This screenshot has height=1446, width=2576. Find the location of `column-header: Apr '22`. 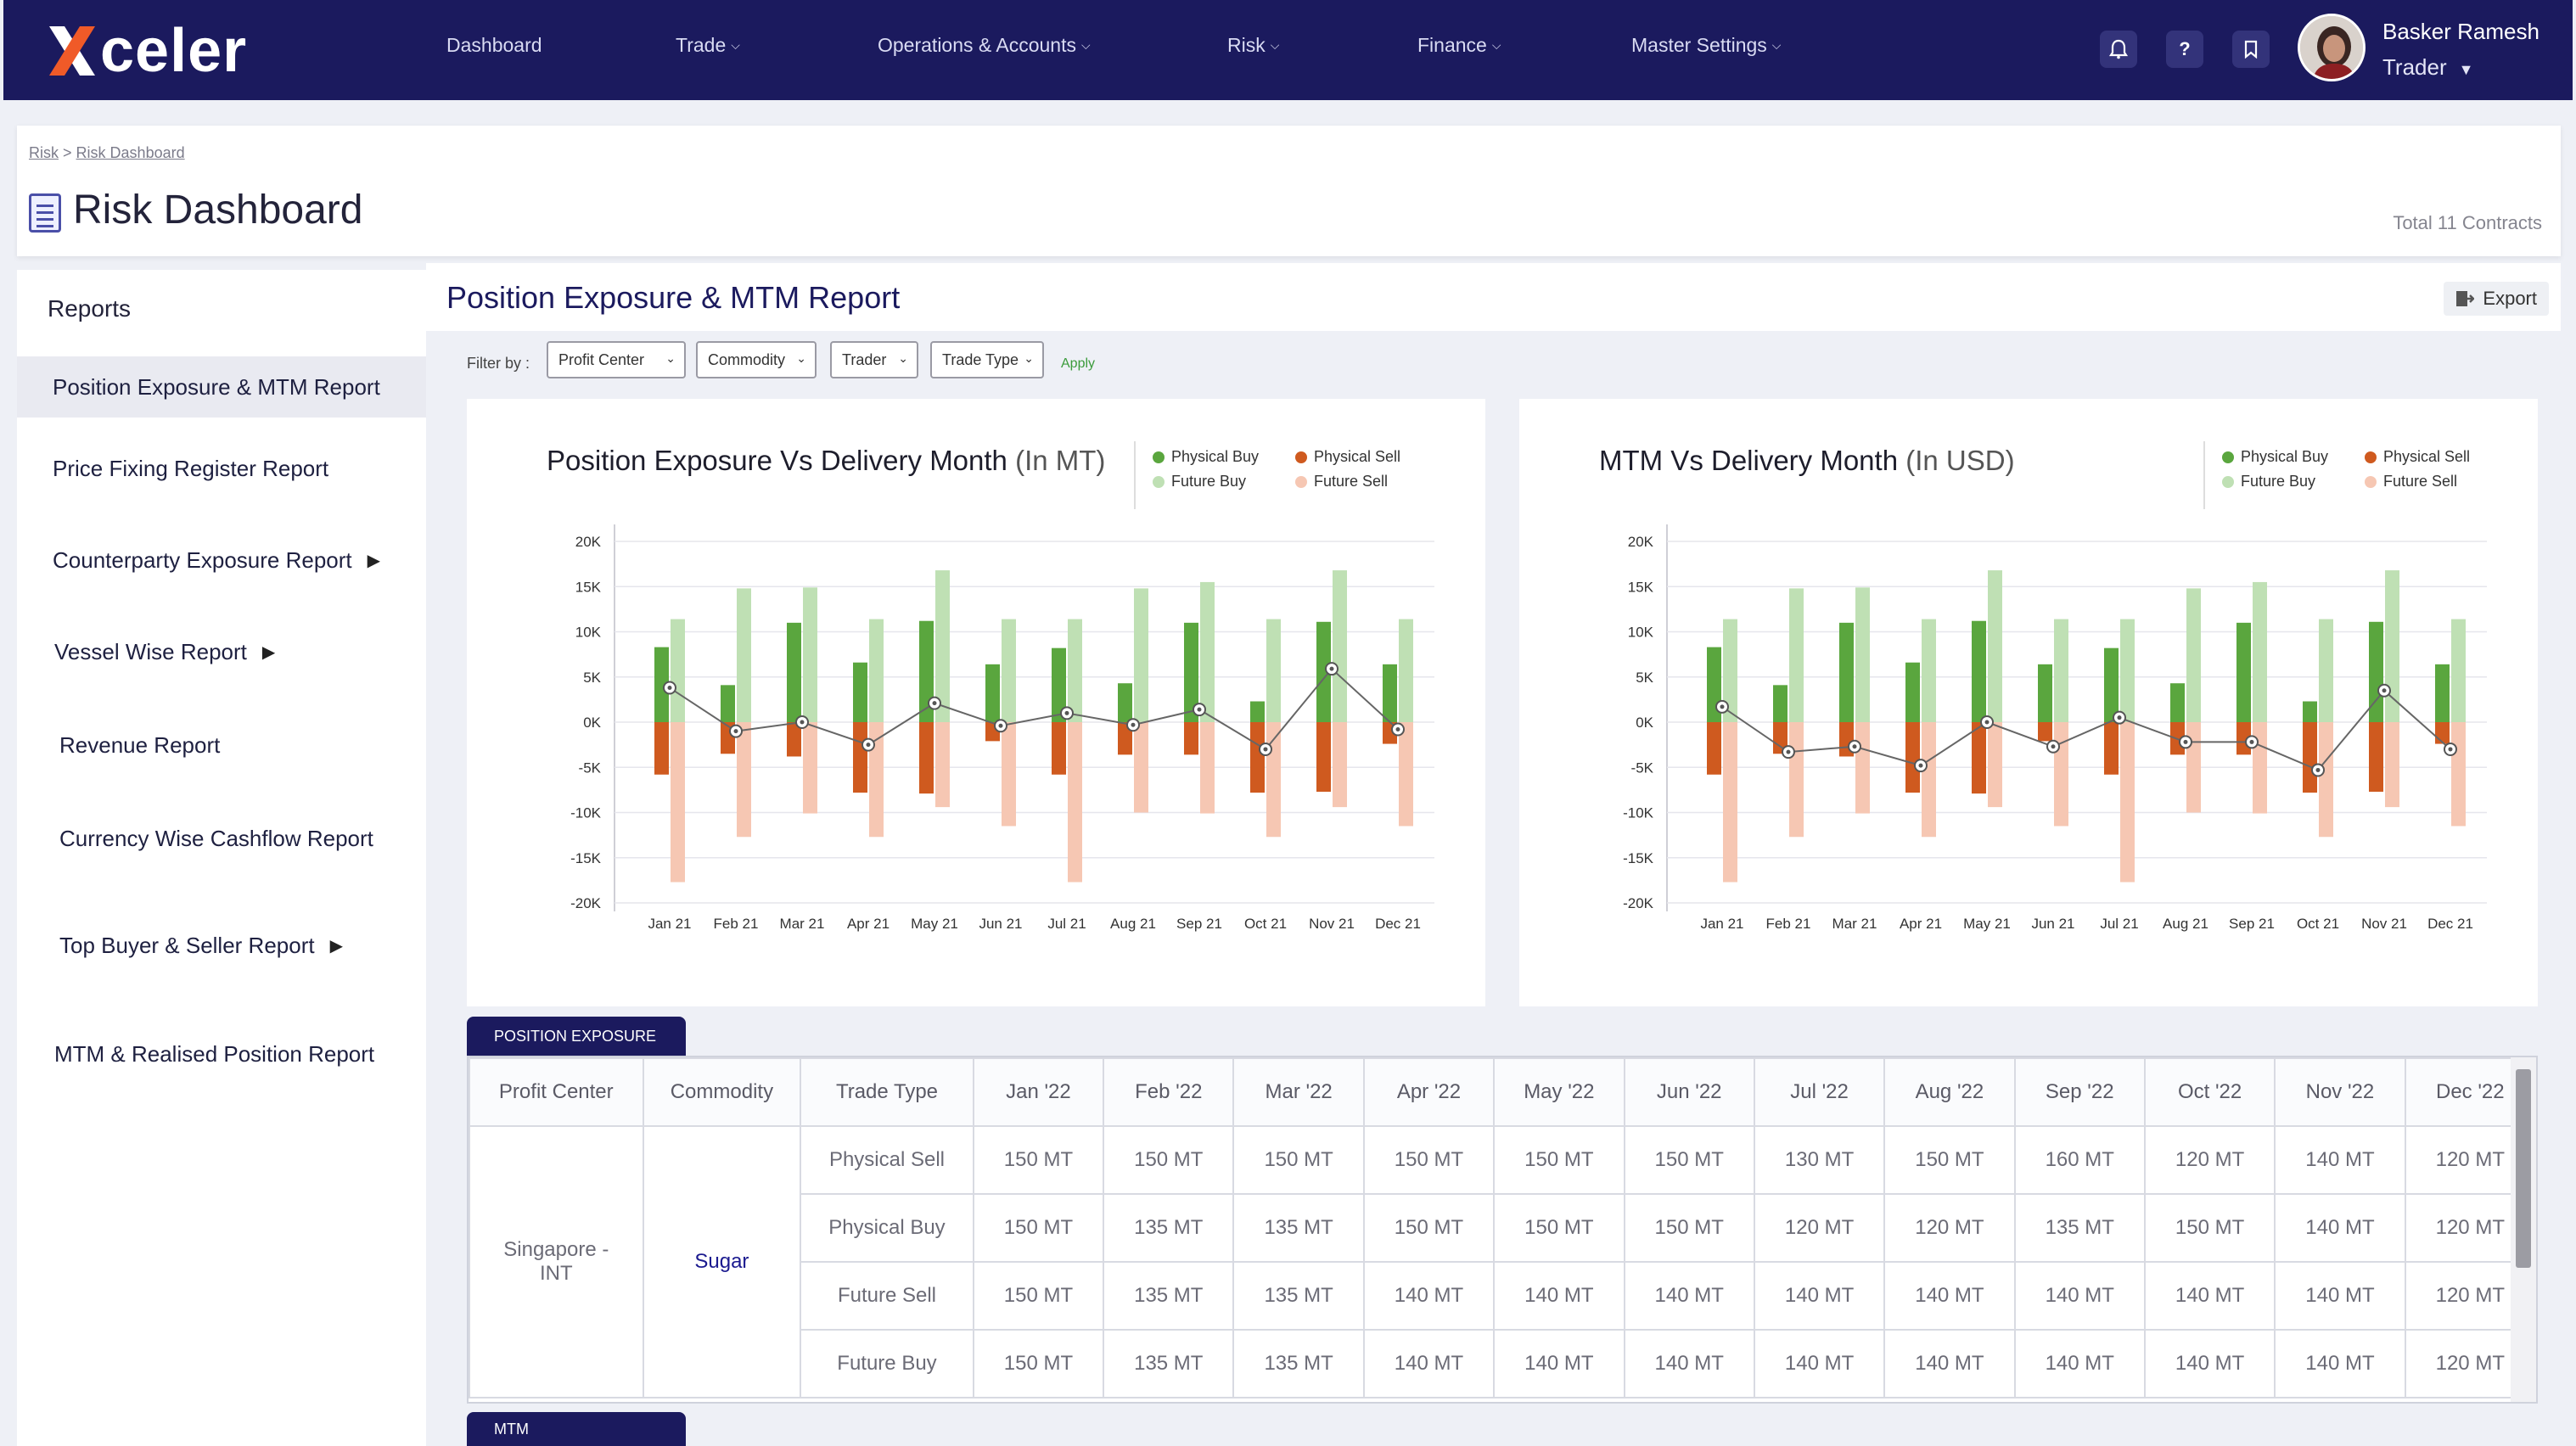

column-header: Apr '22 is located at coordinates (1429, 1092).